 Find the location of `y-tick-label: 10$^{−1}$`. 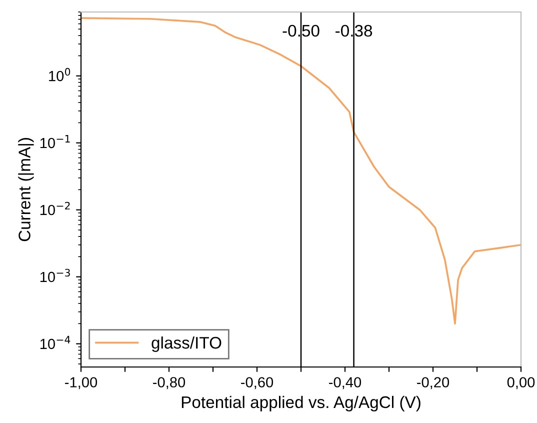

y-tick-label: 10$^{−1}$ is located at coordinates (55, 141).